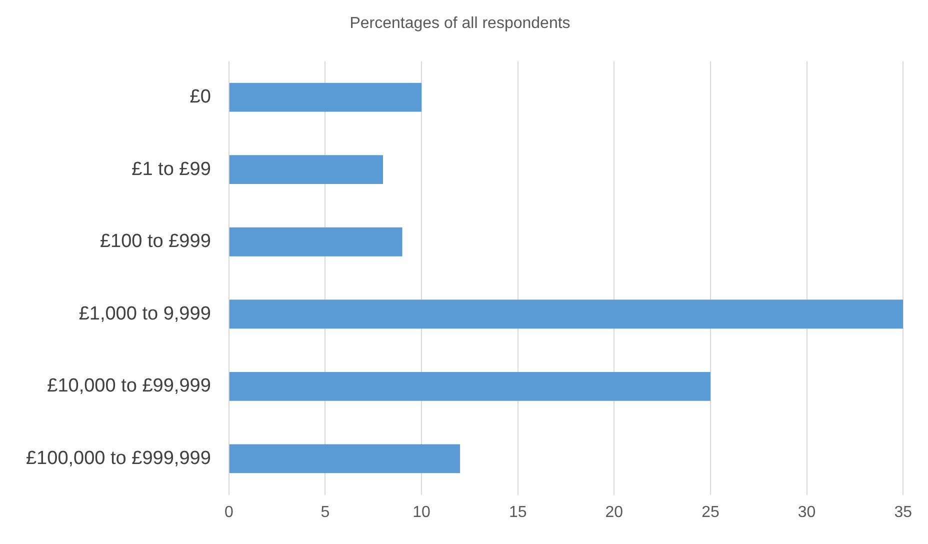  I want to click on y-tick-label: £1,000 to 9,999, so click(144, 313).